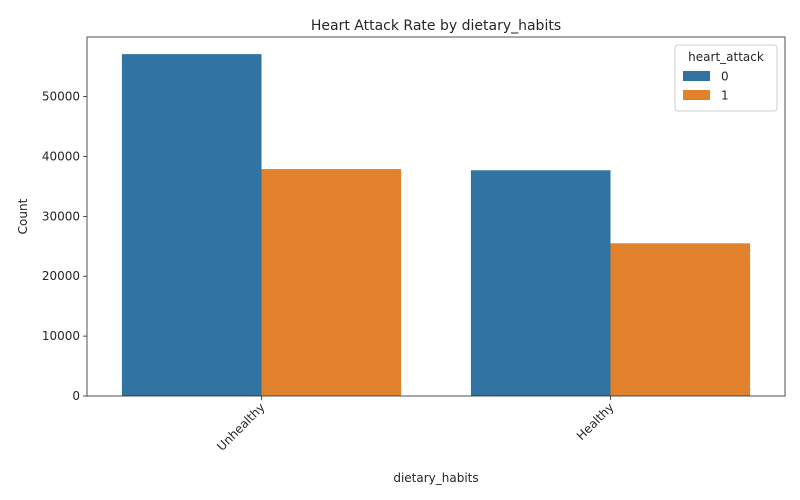  What do you see at coordinates (726, 57) in the screenshot?
I see `legend-title: heart_attack` at bounding box center [726, 57].